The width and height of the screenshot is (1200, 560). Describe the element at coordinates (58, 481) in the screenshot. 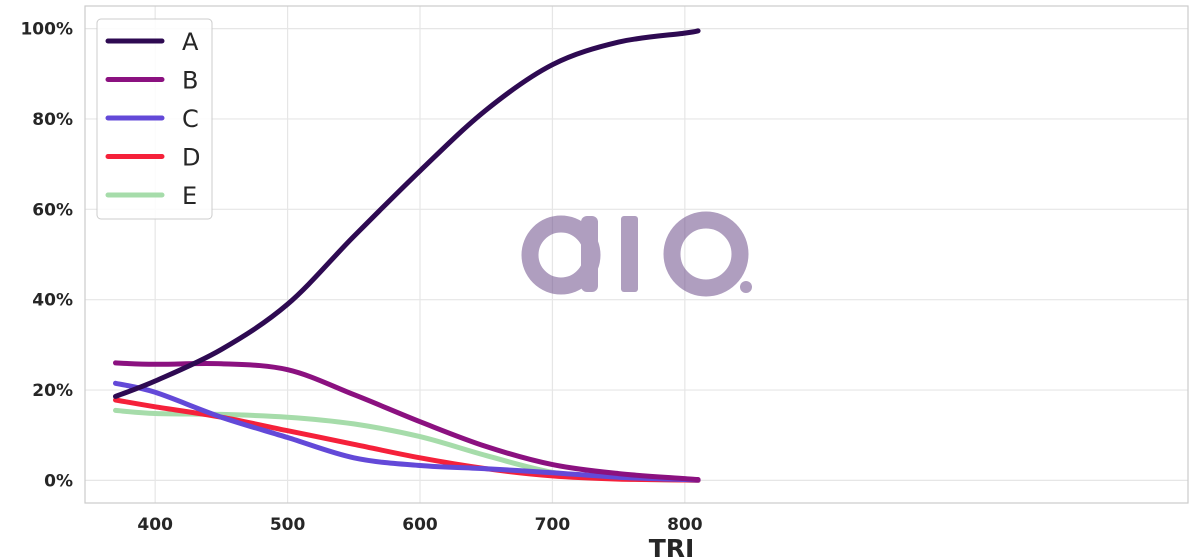

I see `y-tick-label: 0%` at that location.